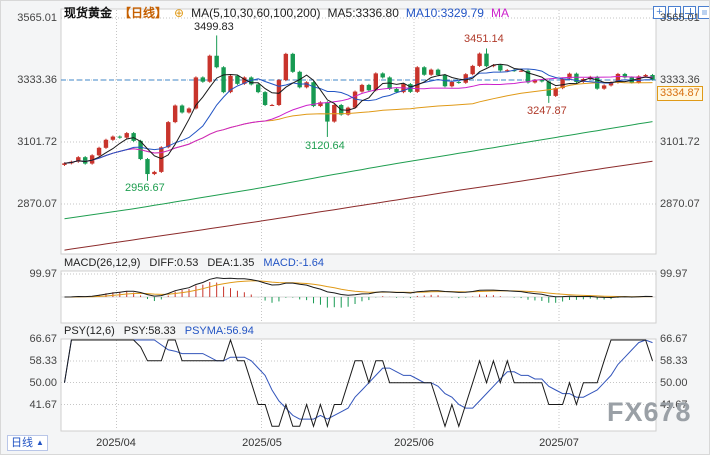  Describe the element at coordinates (325, 146) in the screenshot. I see `low-annotation: 3120.64` at that location.